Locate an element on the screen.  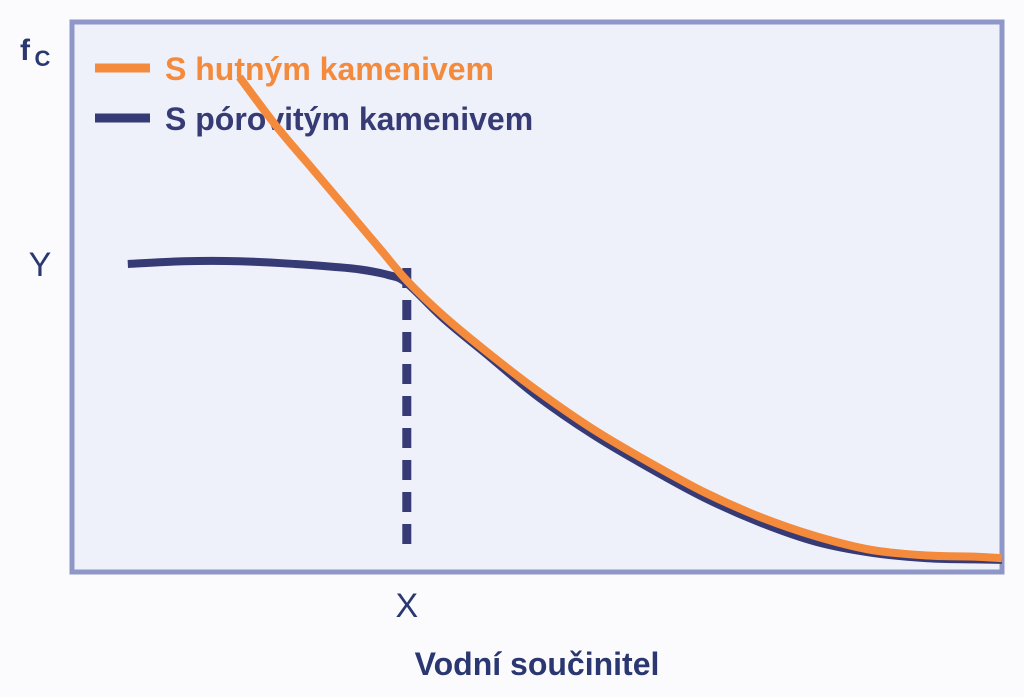
legend-label-porovitym: S pórovitým kamenivem is located at coordinates (349, 119).